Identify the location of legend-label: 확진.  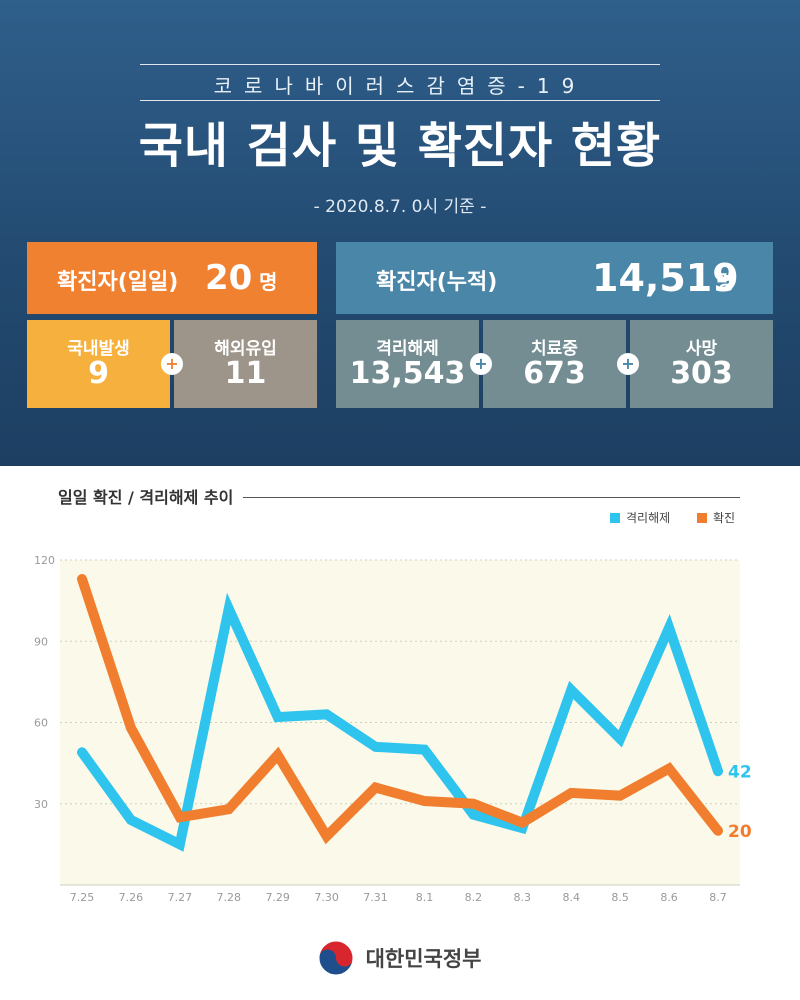
(724, 518).